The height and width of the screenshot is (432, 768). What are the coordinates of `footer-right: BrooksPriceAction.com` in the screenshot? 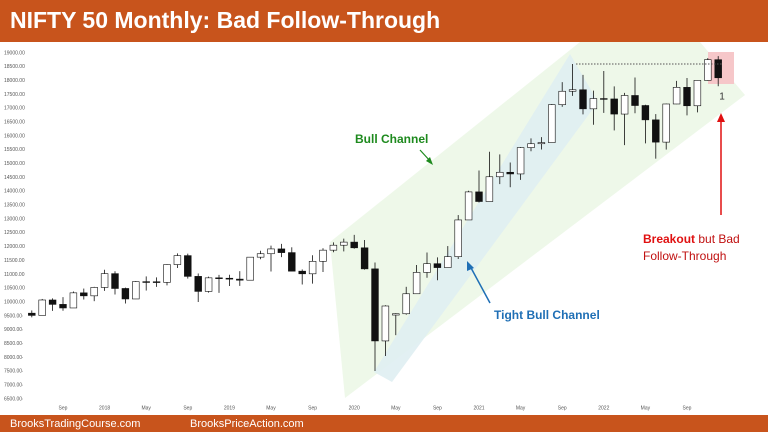 It's located at (247, 424).